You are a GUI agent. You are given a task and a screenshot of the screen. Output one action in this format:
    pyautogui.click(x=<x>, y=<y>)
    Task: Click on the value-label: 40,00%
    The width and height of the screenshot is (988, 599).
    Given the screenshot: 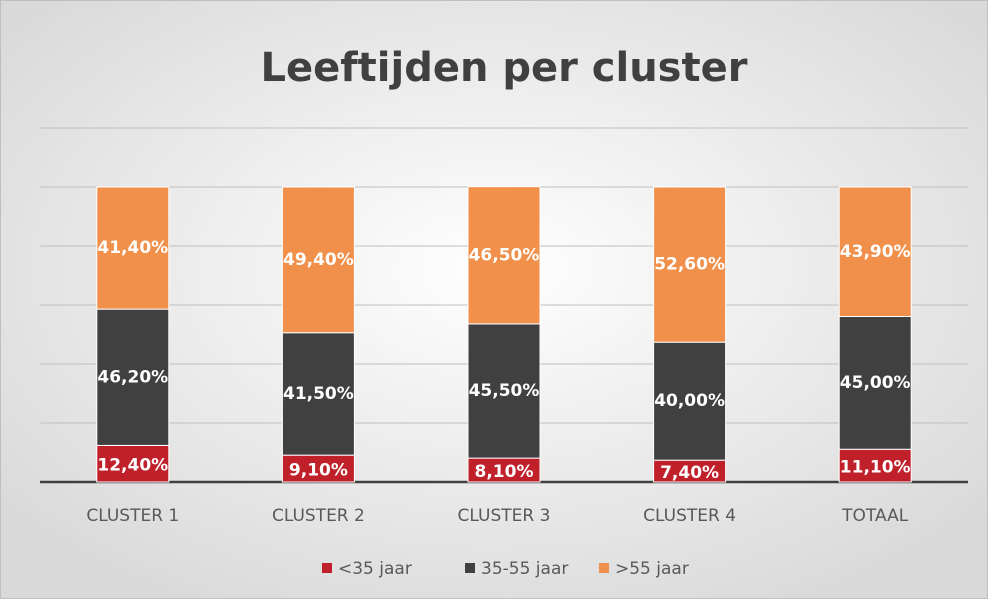 What is the action you would take?
    pyautogui.click(x=689, y=401)
    